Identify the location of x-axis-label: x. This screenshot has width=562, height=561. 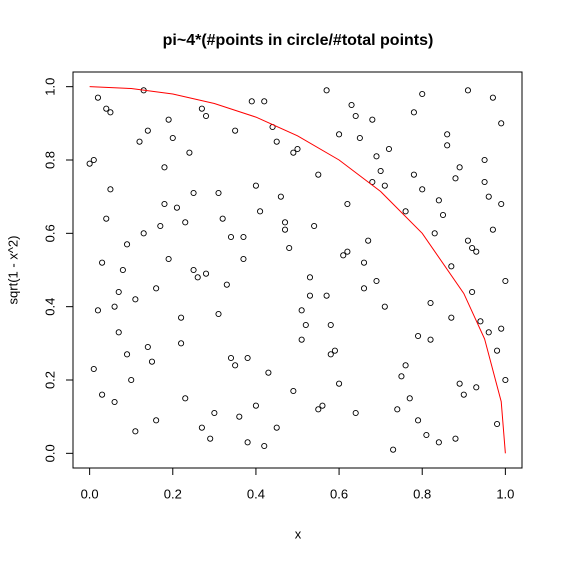
(298, 533).